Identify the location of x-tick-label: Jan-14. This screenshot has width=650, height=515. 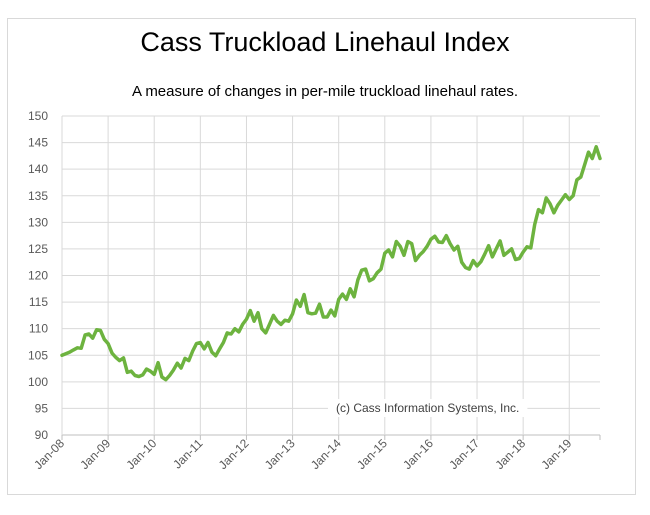
(326, 454).